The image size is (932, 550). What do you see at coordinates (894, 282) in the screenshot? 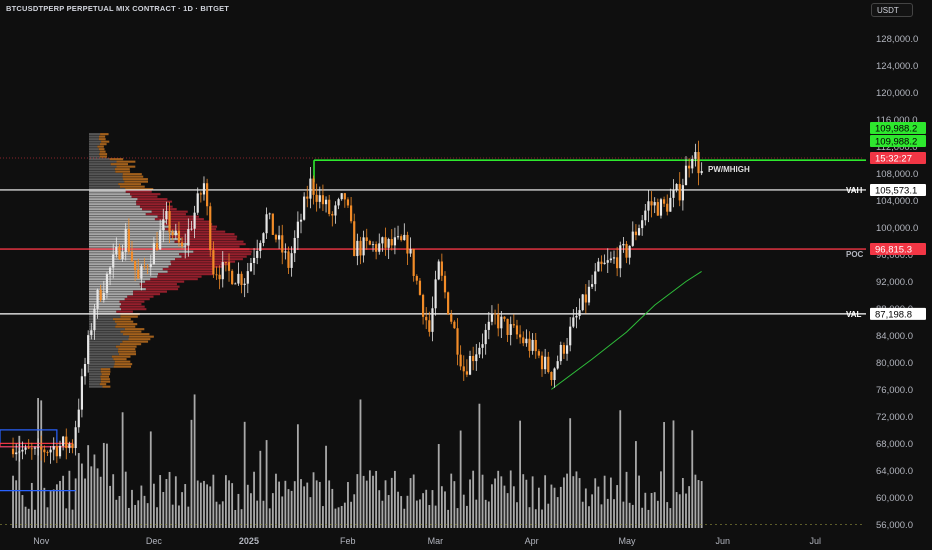
I see `price-tick-label: 92,000.0` at bounding box center [894, 282].